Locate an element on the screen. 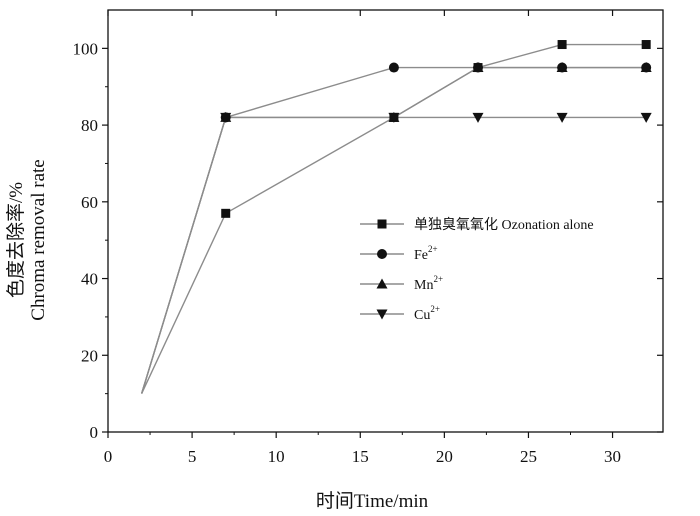  x-tick-label: 25 is located at coordinates (528, 456).